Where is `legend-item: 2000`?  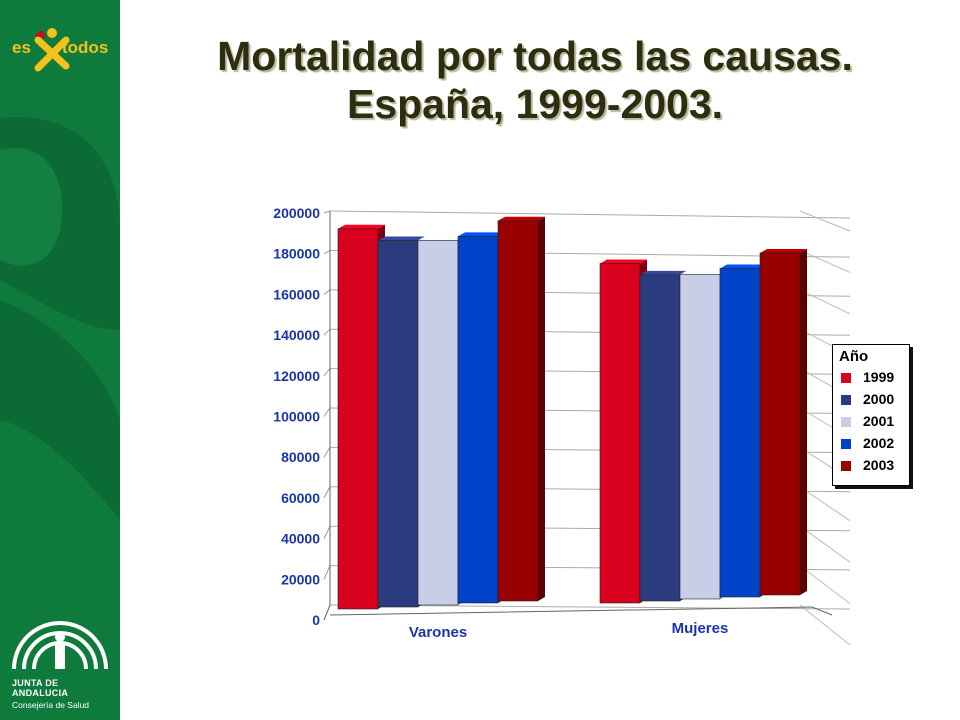 legend-item: 2000 is located at coordinates (875, 400).